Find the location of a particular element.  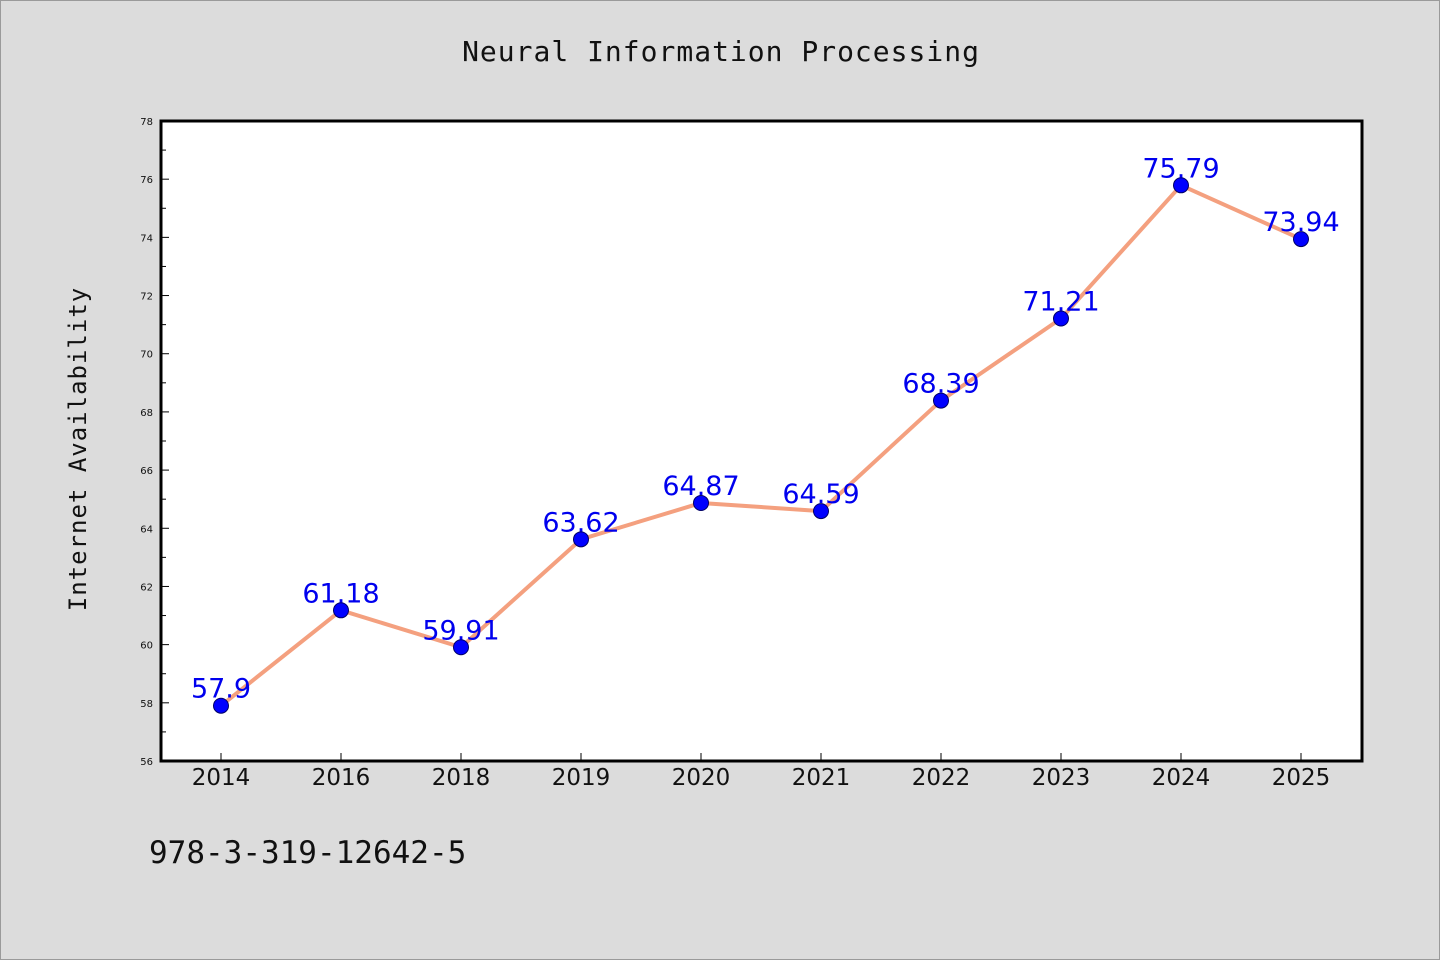

x-tick-label: 2024 is located at coordinates (1181, 778).